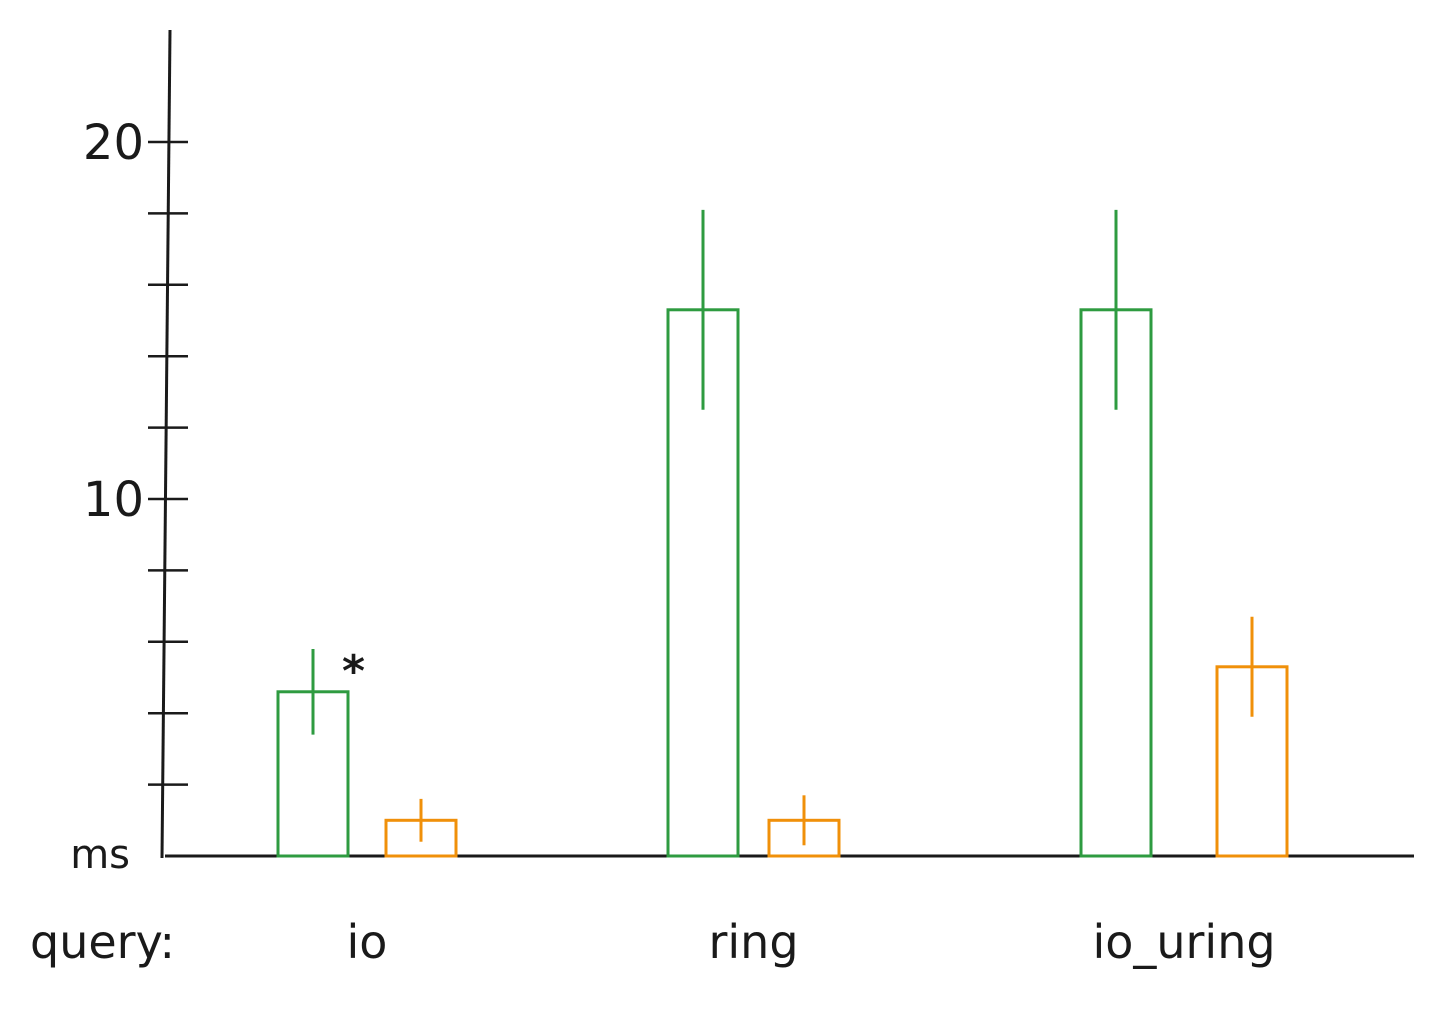  Describe the element at coordinates (113, 143) in the screenshot. I see `y-tick-label: 20` at that location.